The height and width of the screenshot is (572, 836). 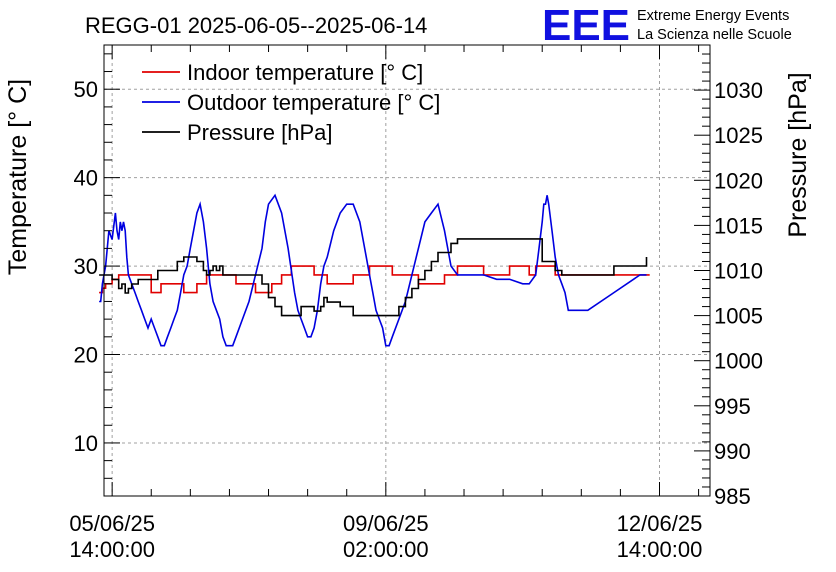 I want to click on legend-label: Indoor temperature [° C], so click(x=305, y=72).